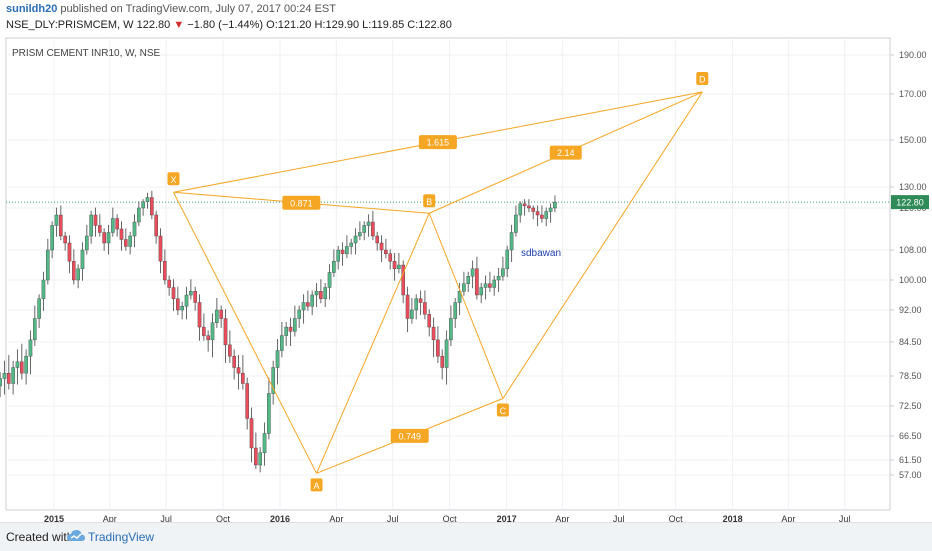 Image resolution: width=932 pixels, height=551 pixels. I want to click on last-price-label: 122.80, so click(910, 203).